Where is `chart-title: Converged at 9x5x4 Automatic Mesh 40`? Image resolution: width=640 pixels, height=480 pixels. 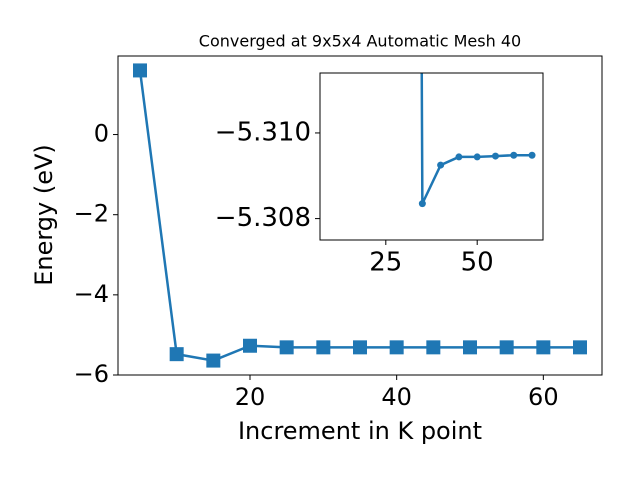
chart-title: Converged at 9x5x4 Automatic Mesh 40 is located at coordinates (360, 41).